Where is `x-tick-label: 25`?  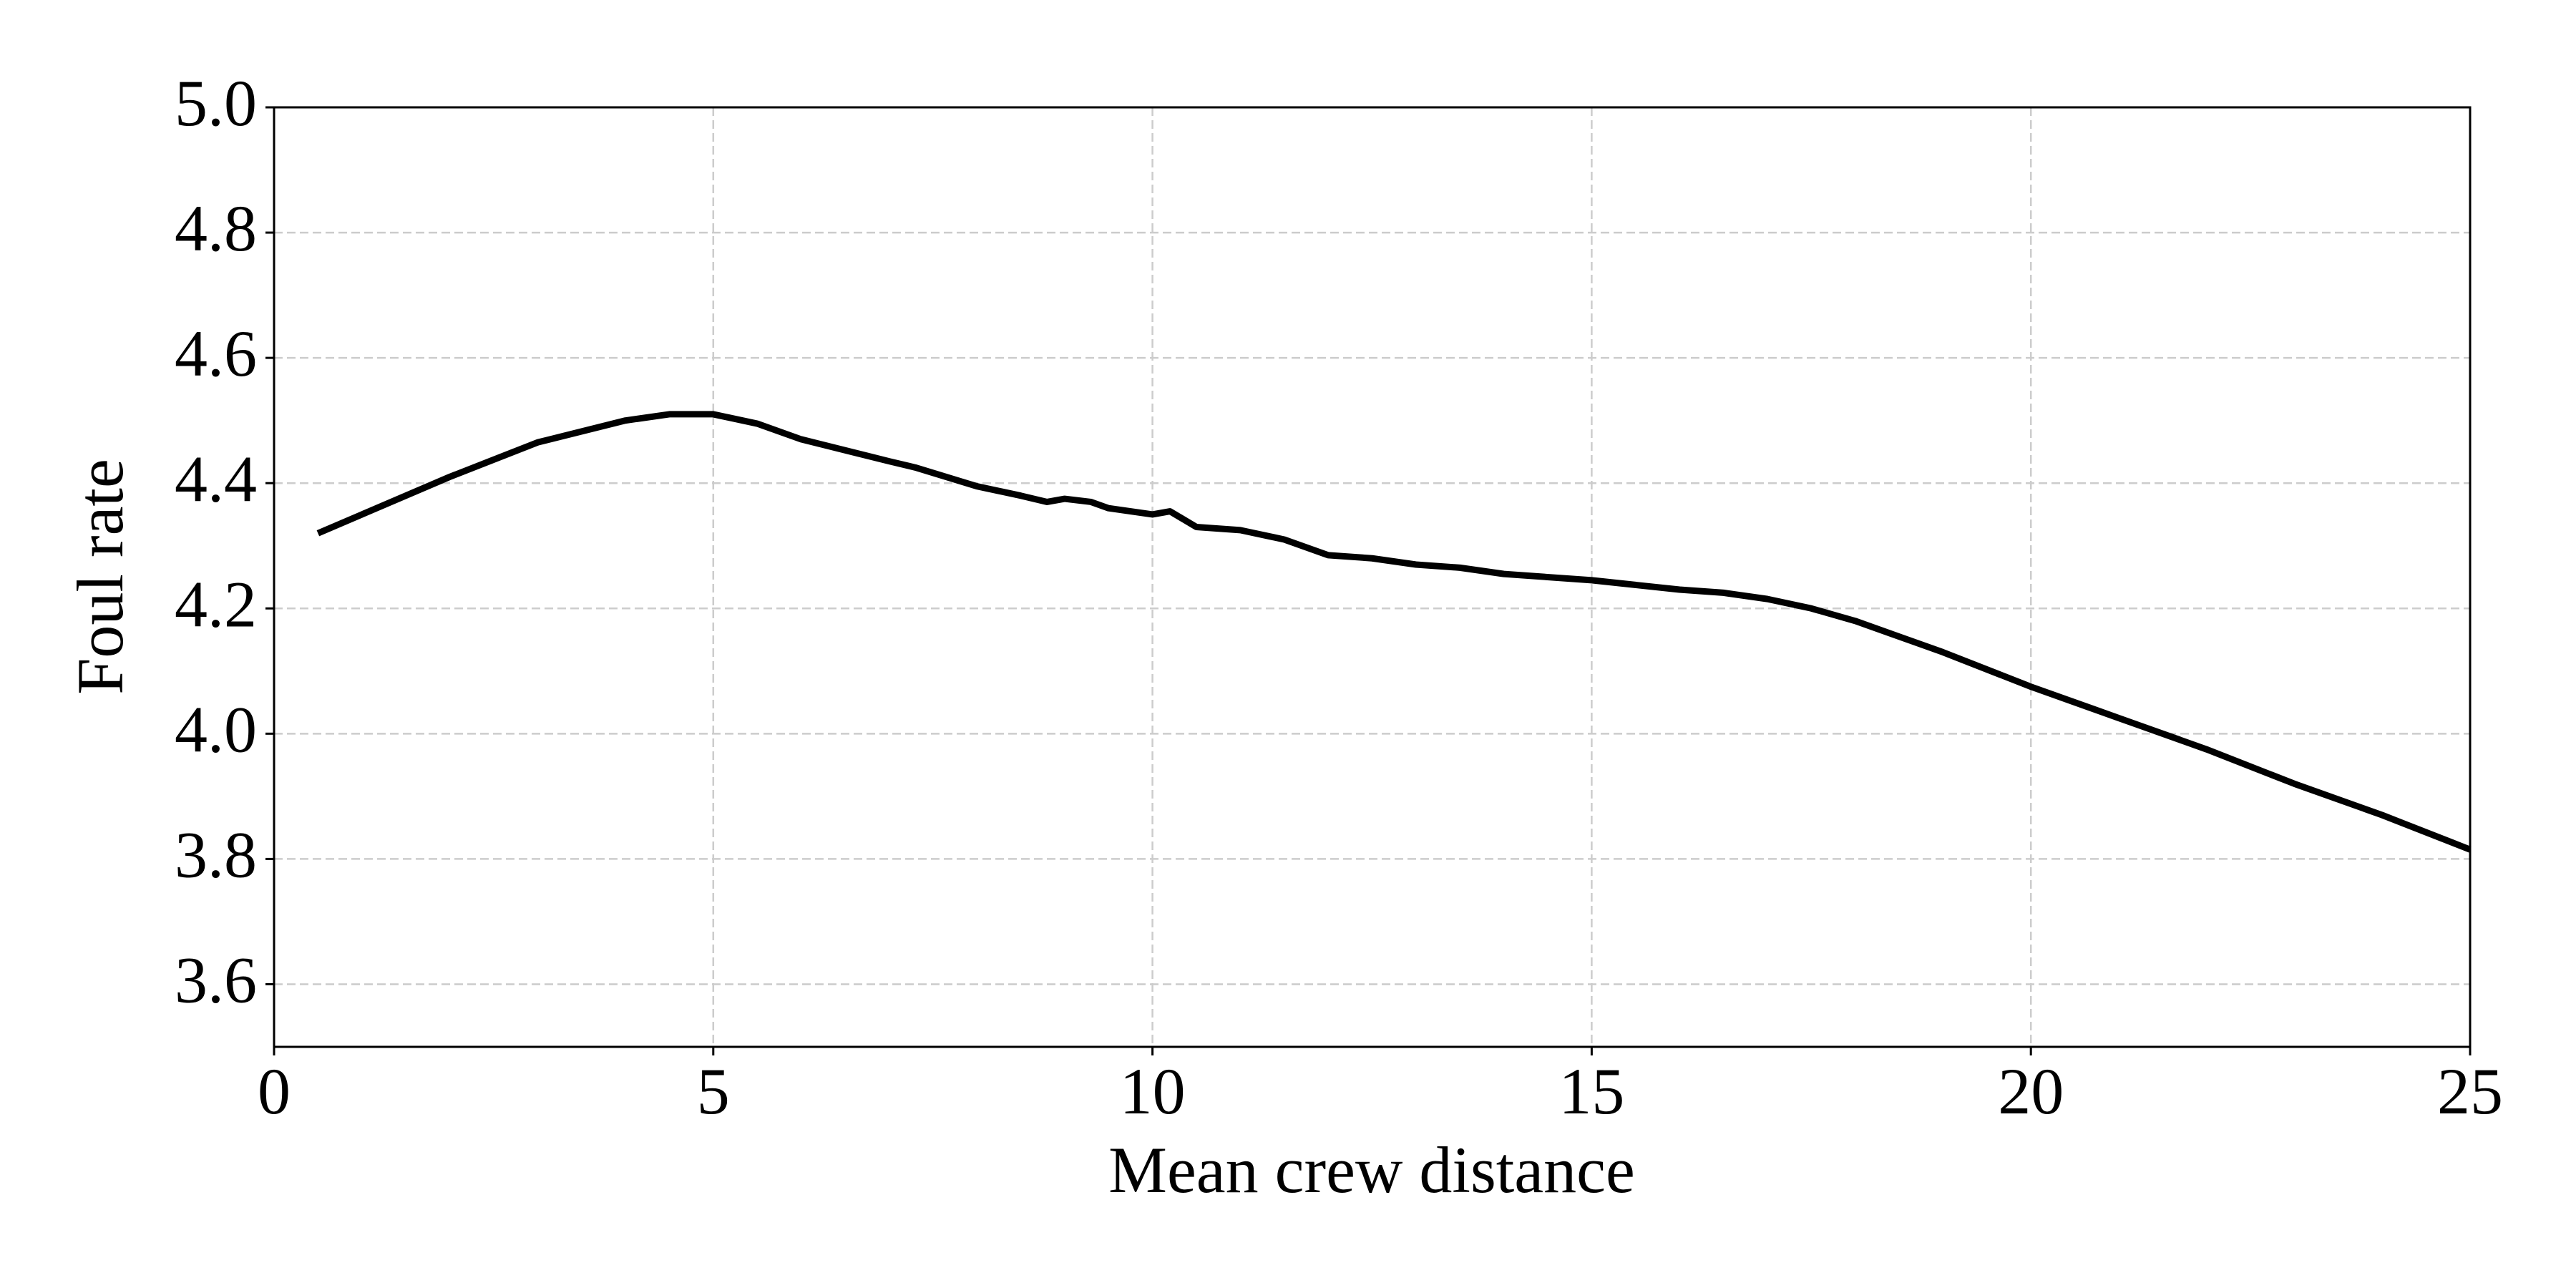 x-tick-label: 25 is located at coordinates (2470, 1091).